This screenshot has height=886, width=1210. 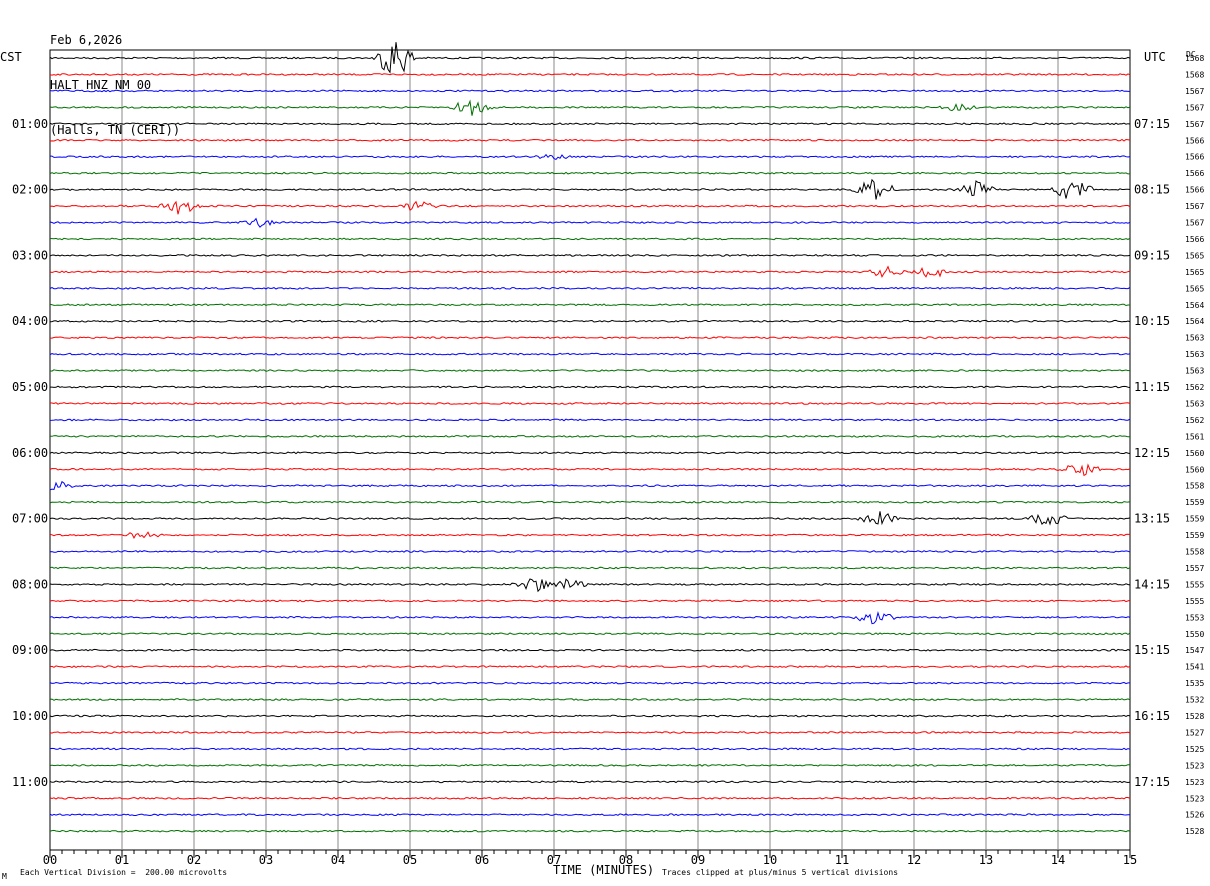 What do you see at coordinates (101, 85) in the screenshot?
I see `header-station: HALT HNZ NM 00` at bounding box center [101, 85].